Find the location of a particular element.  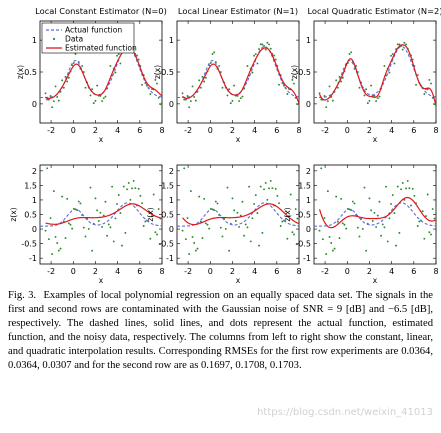

chart-title: Local Quadratic Estimator (N=2) is located at coordinates (374, 11).